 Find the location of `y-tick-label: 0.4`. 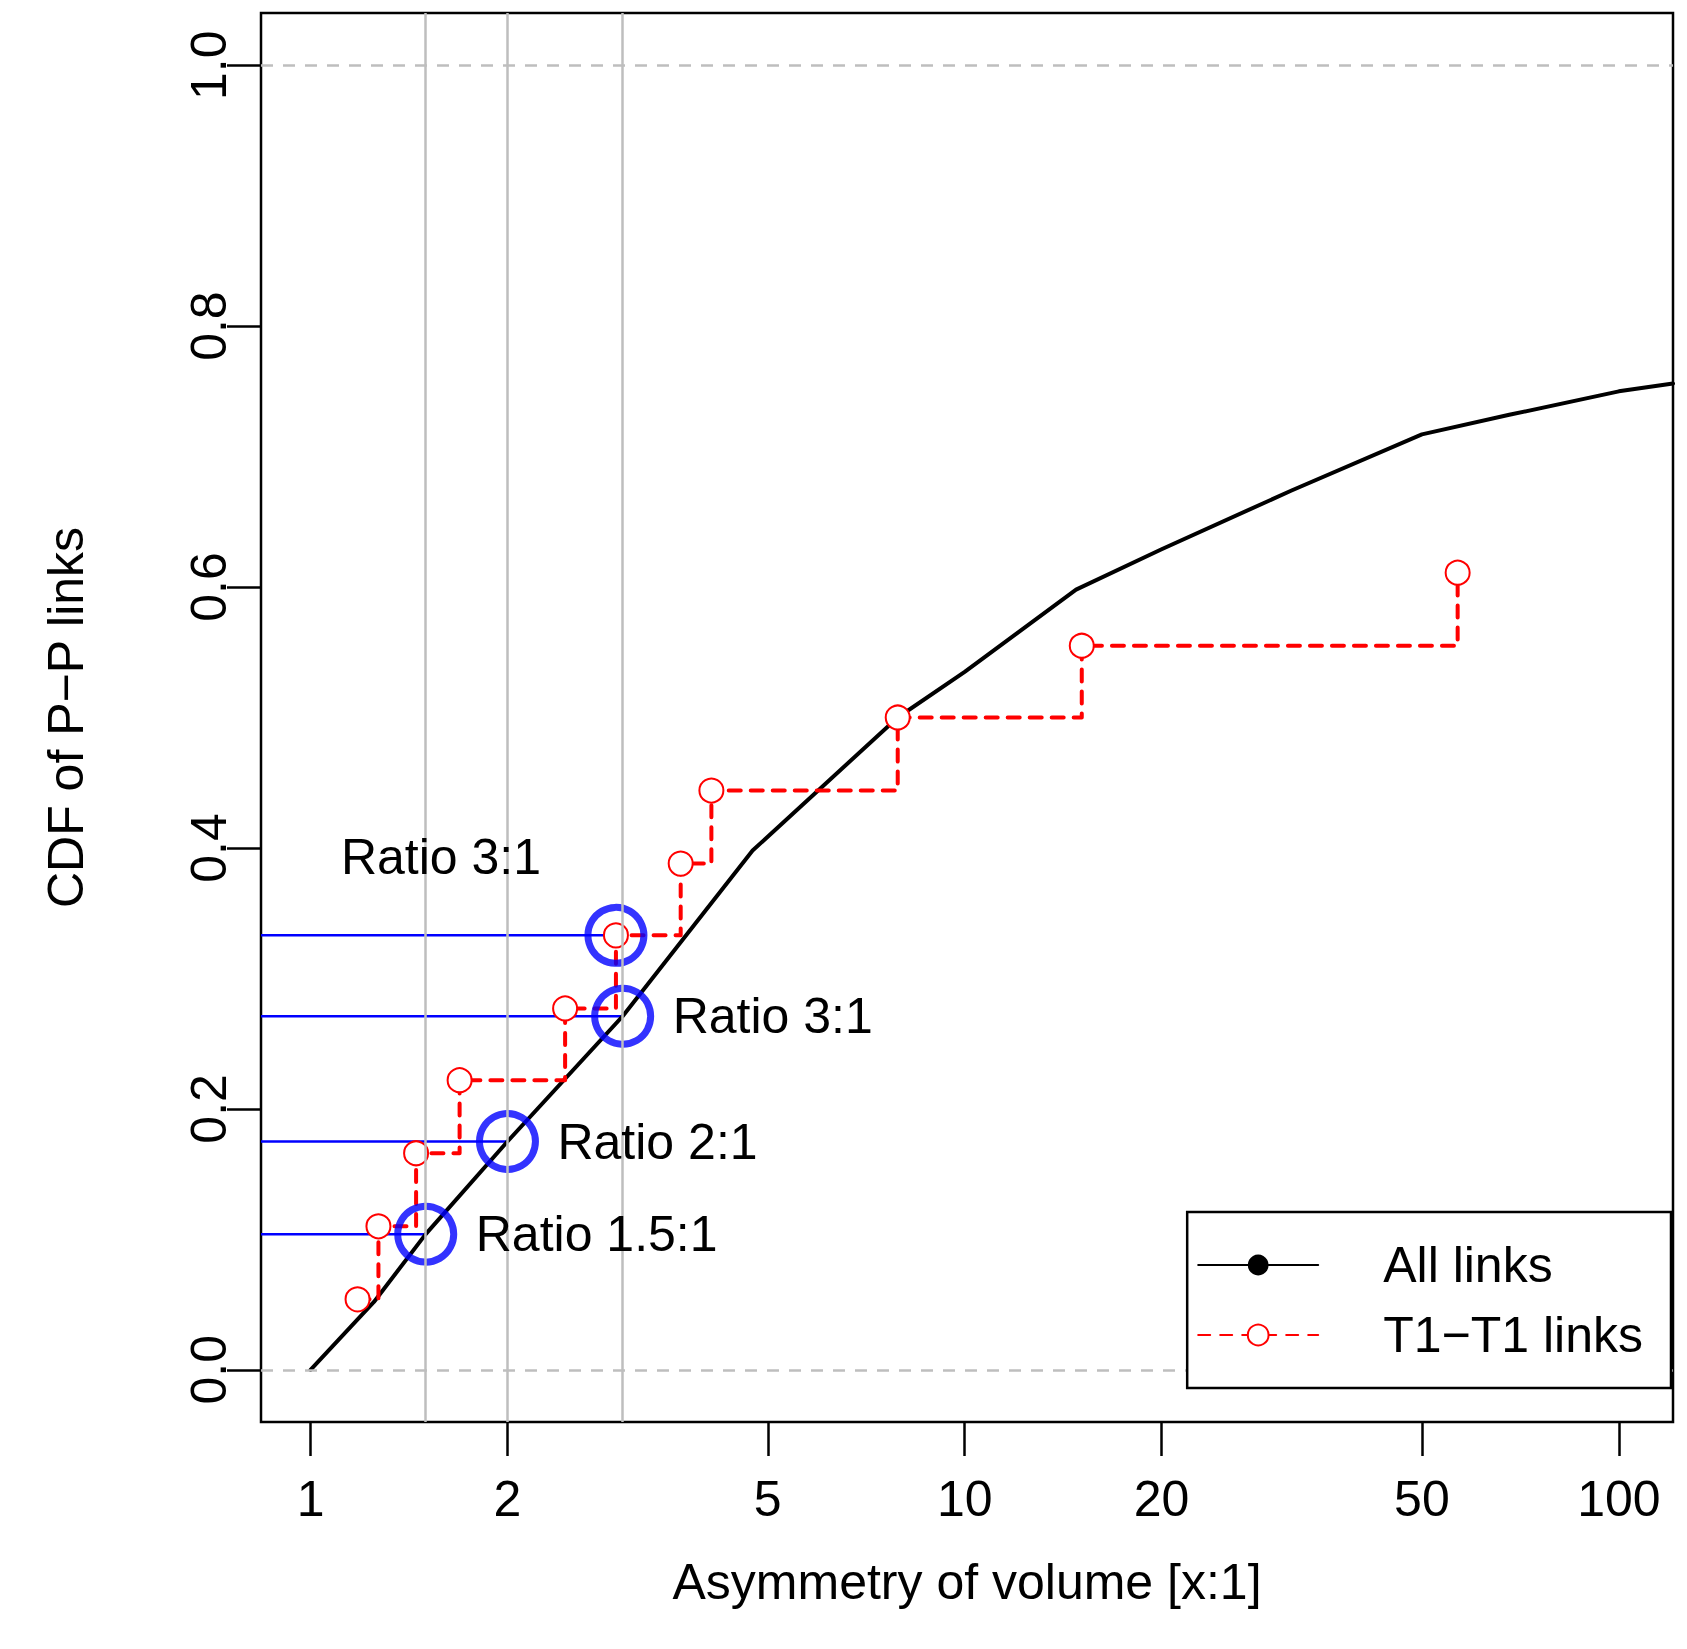

y-tick-label: 0.4 is located at coordinates (209, 848).